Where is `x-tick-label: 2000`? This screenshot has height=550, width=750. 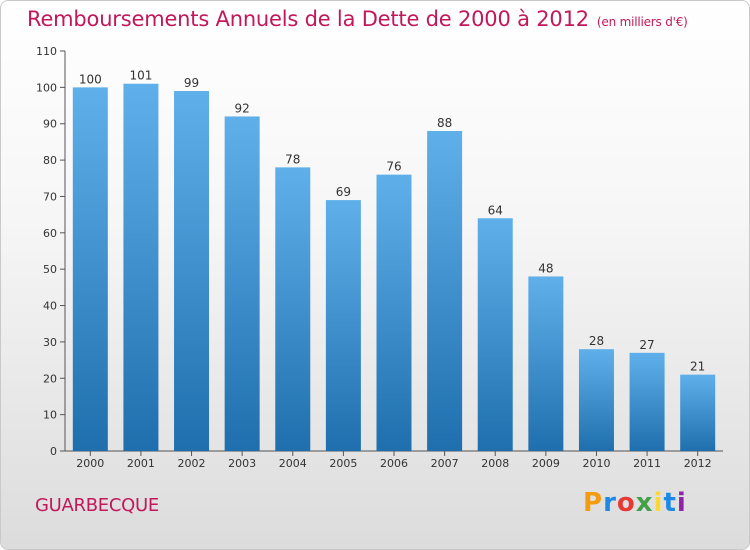
x-tick-label: 2000 is located at coordinates (90, 463).